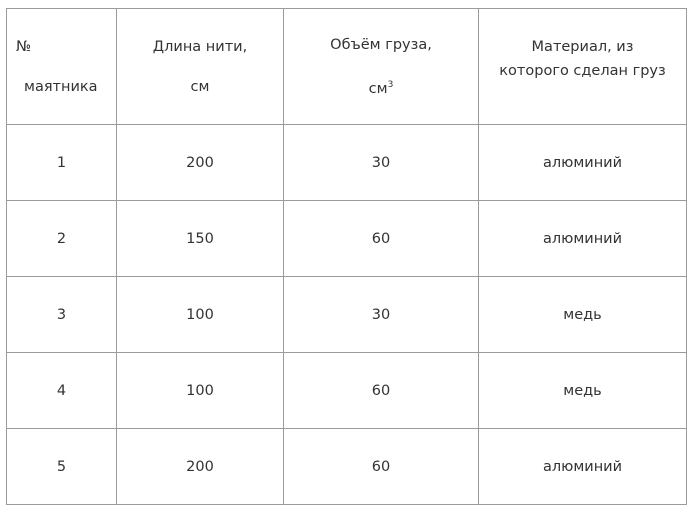  I want to click on table-row: 3 100 30 медь, so click(346, 314).